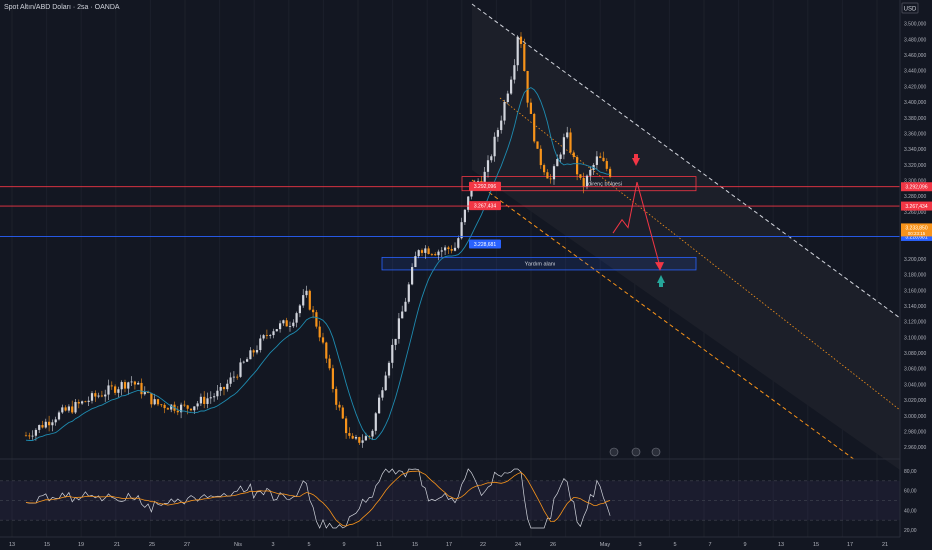  What do you see at coordinates (910, 8) in the screenshot?
I see `currency-box` at bounding box center [910, 8].